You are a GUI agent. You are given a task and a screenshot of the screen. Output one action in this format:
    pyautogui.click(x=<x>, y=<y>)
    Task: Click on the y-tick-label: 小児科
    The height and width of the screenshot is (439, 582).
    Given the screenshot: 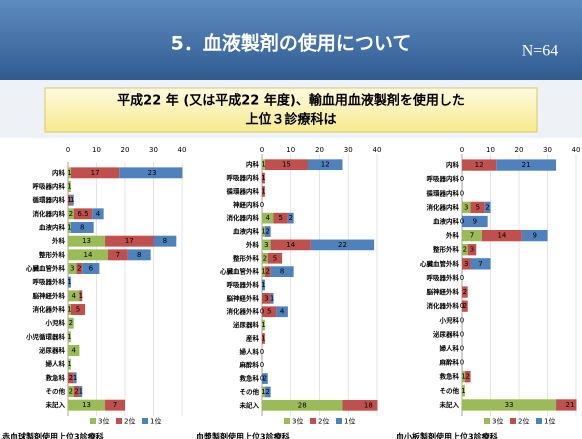 What is the action you would take?
    pyautogui.click(x=449, y=319)
    